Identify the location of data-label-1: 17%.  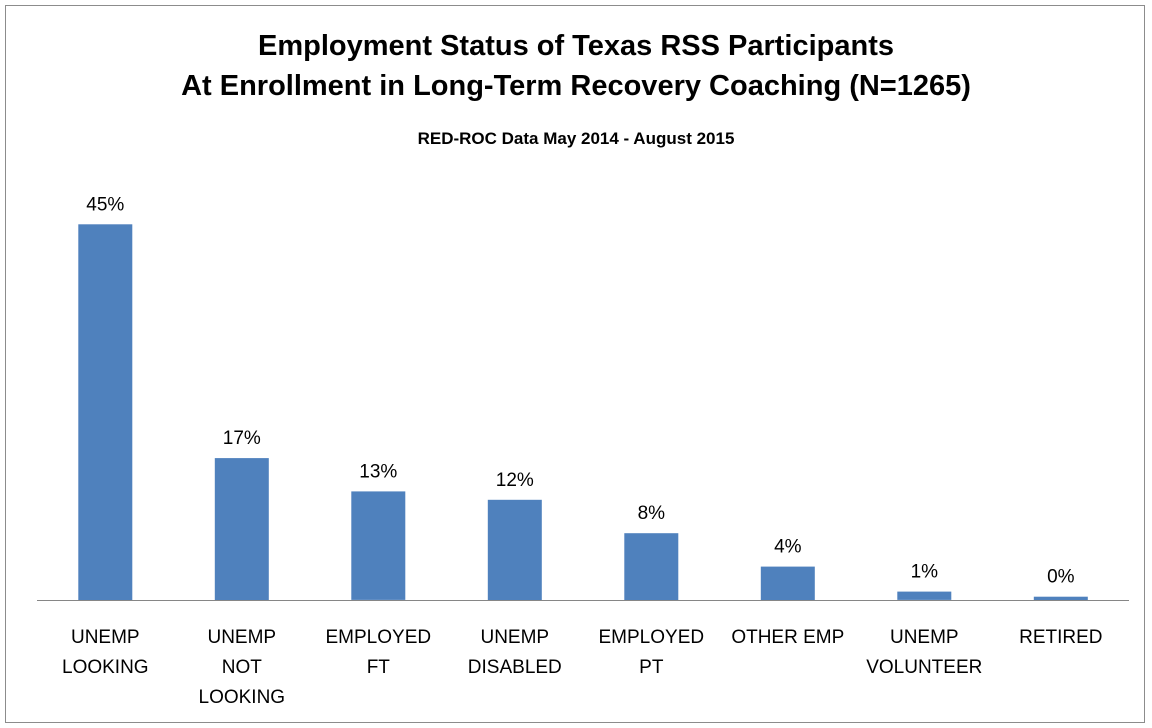
(242, 438).